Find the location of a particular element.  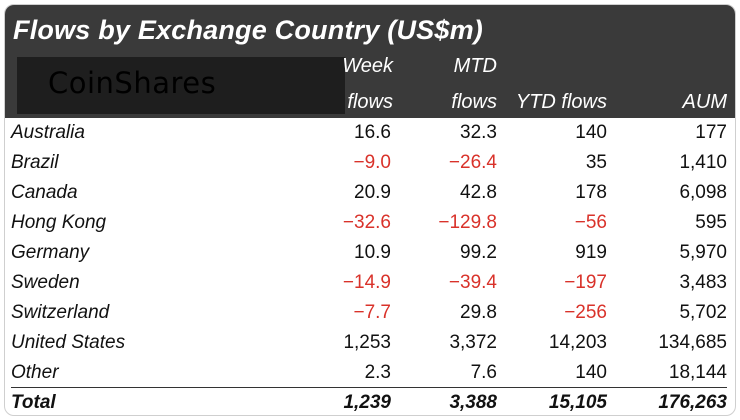

week-value: −7.7 is located at coordinates (372, 312).